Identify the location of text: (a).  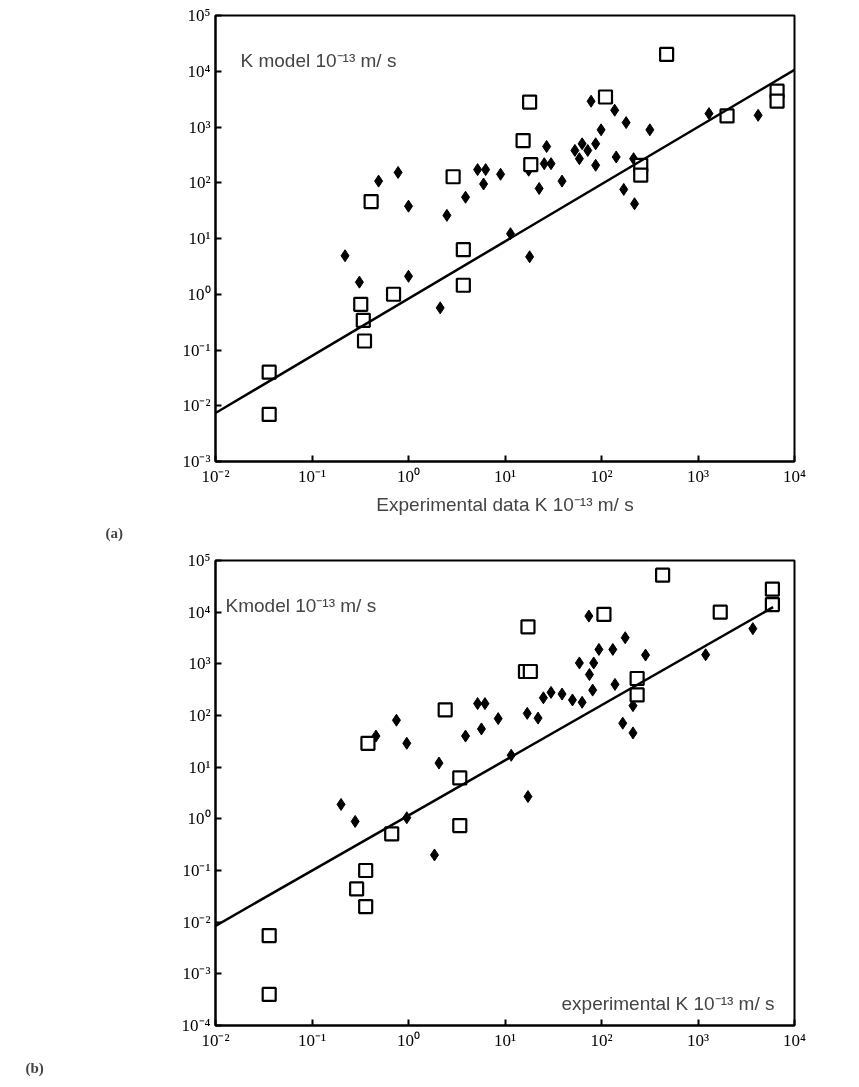
(114, 533).